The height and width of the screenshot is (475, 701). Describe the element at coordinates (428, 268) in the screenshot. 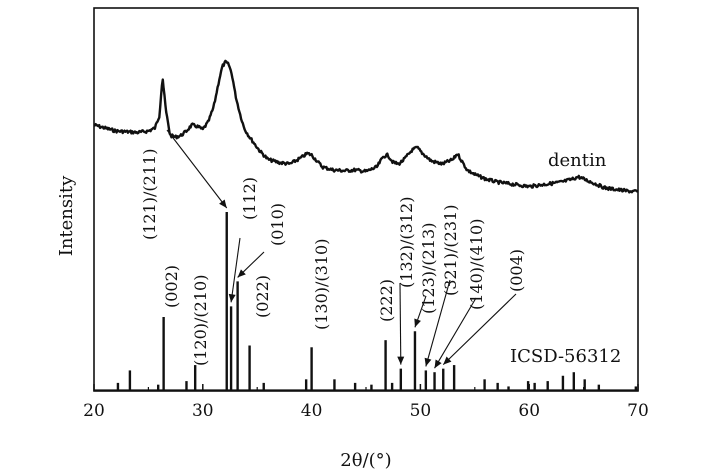

I see `peak-label: (123)/(213)` at that location.